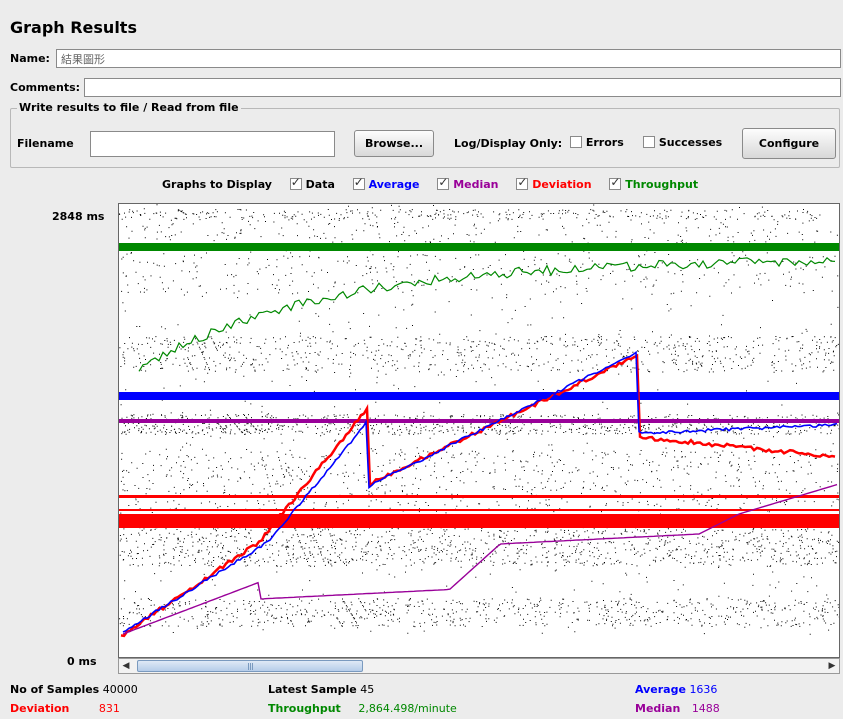 Image resolution: width=843 pixels, height=719 pixels. I want to click on log-display-label: Log/Display Only:, so click(508, 143).